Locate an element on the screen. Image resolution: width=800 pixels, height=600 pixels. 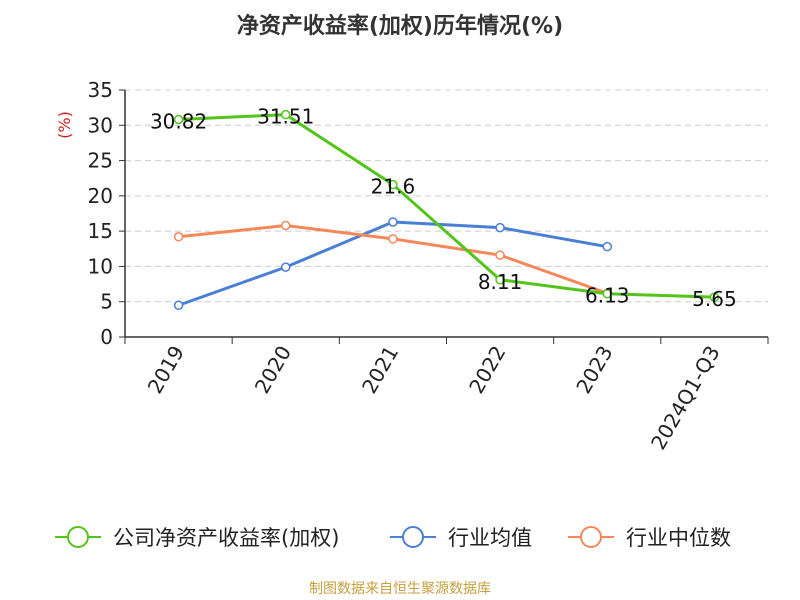
y-tick-label: 20 is located at coordinates (100, 196).